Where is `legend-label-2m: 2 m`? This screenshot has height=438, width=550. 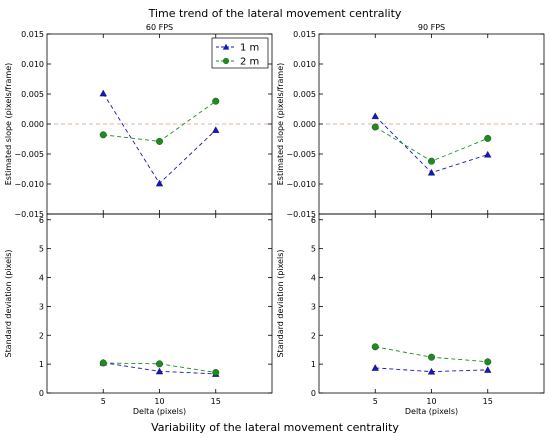
legend-label-2m: 2 m is located at coordinates (249, 62).